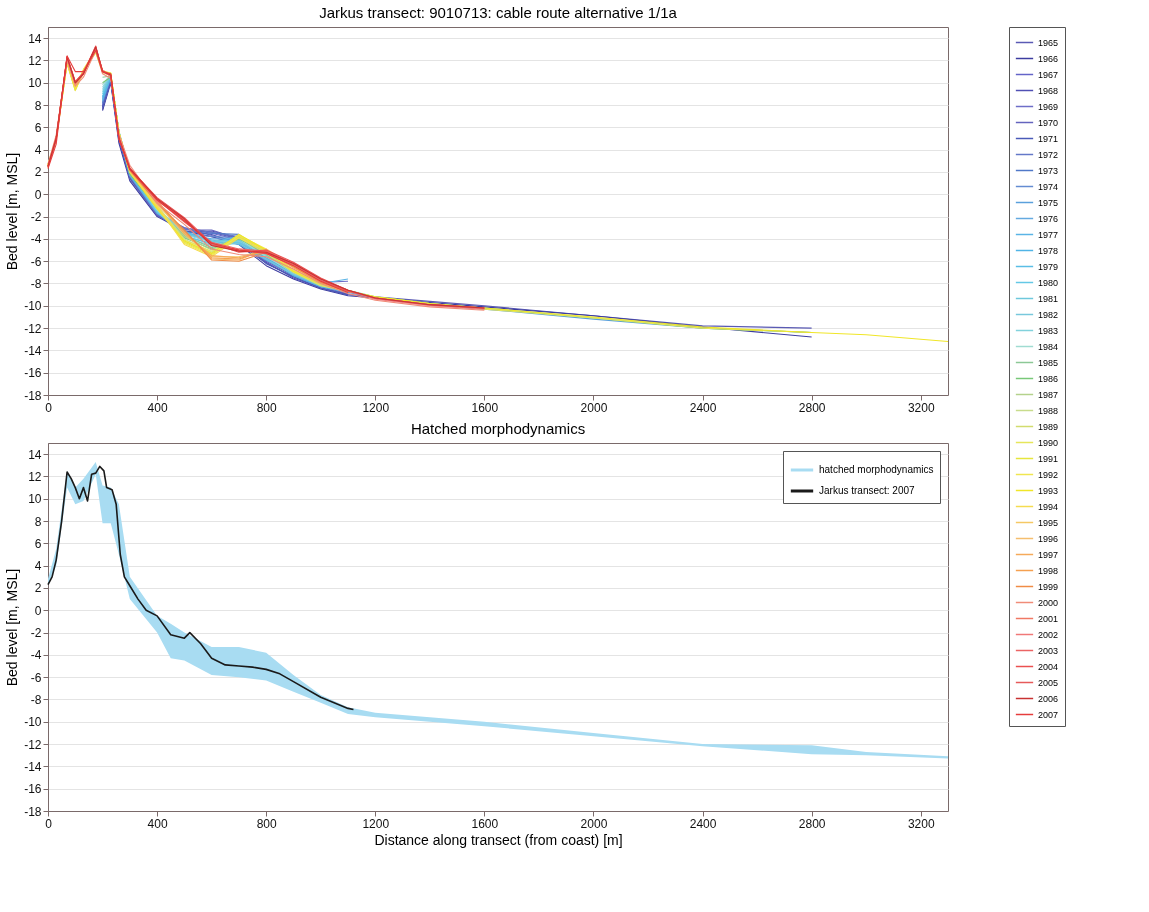 This screenshot has height=912, width=1149. I want to click on legend-label: 1966, so click(1048, 58).